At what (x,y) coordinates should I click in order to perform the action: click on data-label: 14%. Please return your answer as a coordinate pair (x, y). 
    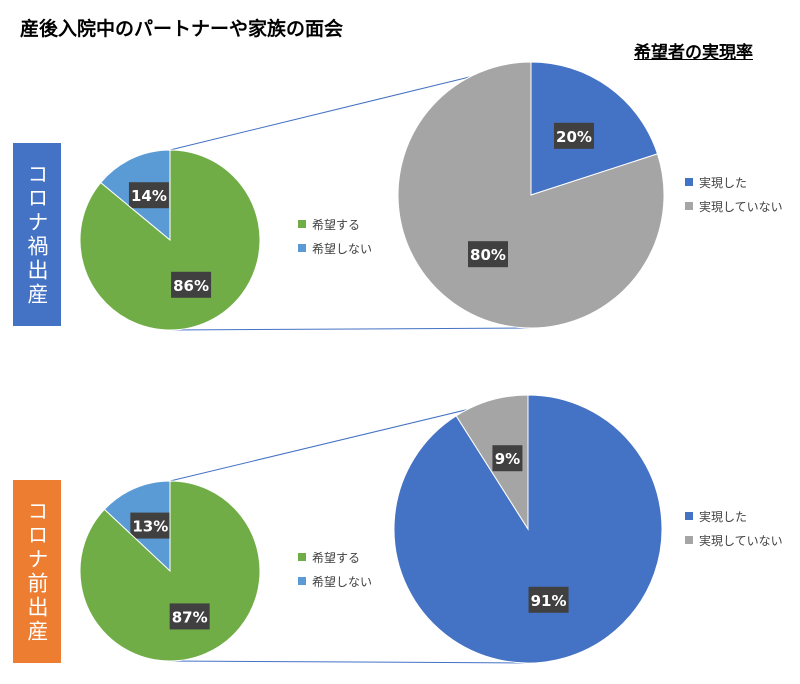
    Looking at the image, I should click on (149, 196).